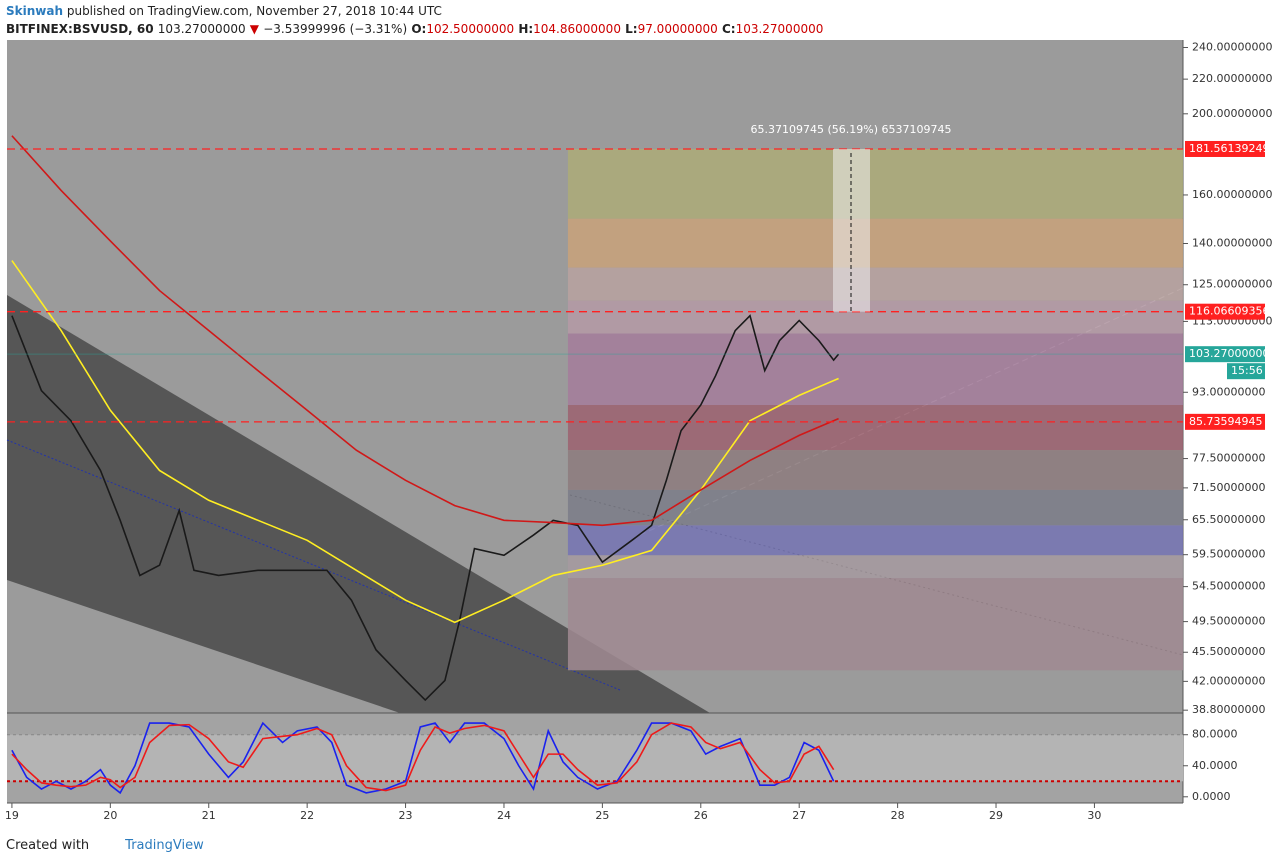 The height and width of the screenshot is (864, 1274). I want to click on last-price-box, so click(1225, 354).